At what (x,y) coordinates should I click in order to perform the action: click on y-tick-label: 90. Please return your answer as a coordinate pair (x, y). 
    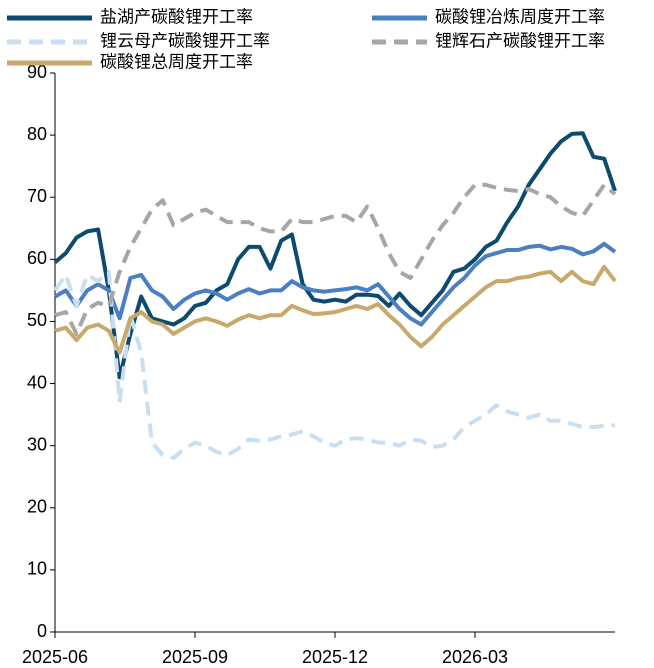
    Looking at the image, I should click on (37, 72).